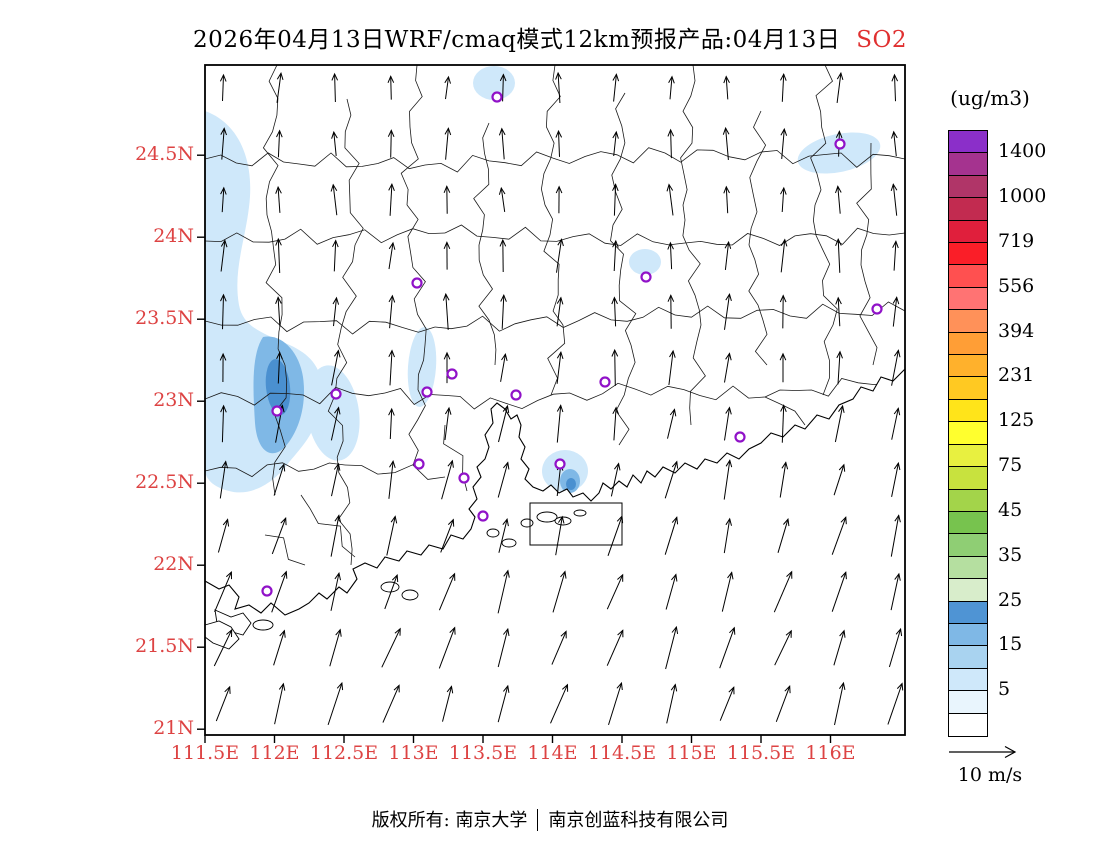 The height and width of the screenshot is (850, 1100). What do you see at coordinates (1016, 331) in the screenshot?
I see `legend-value: 394` at bounding box center [1016, 331].